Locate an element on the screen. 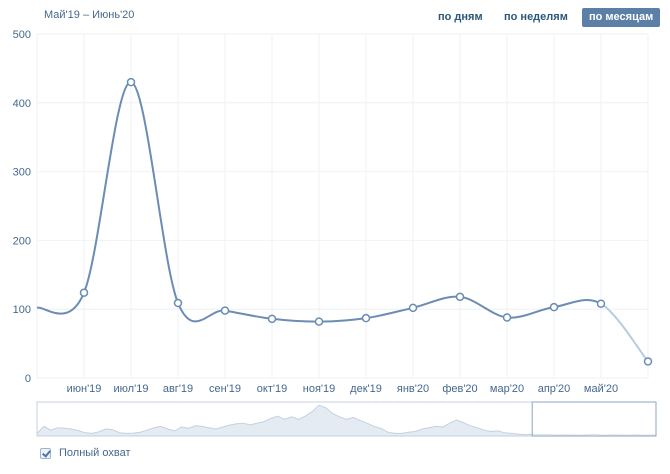 The height and width of the screenshot is (474, 670). total-reach-label: Полный охват is located at coordinates (95, 453).